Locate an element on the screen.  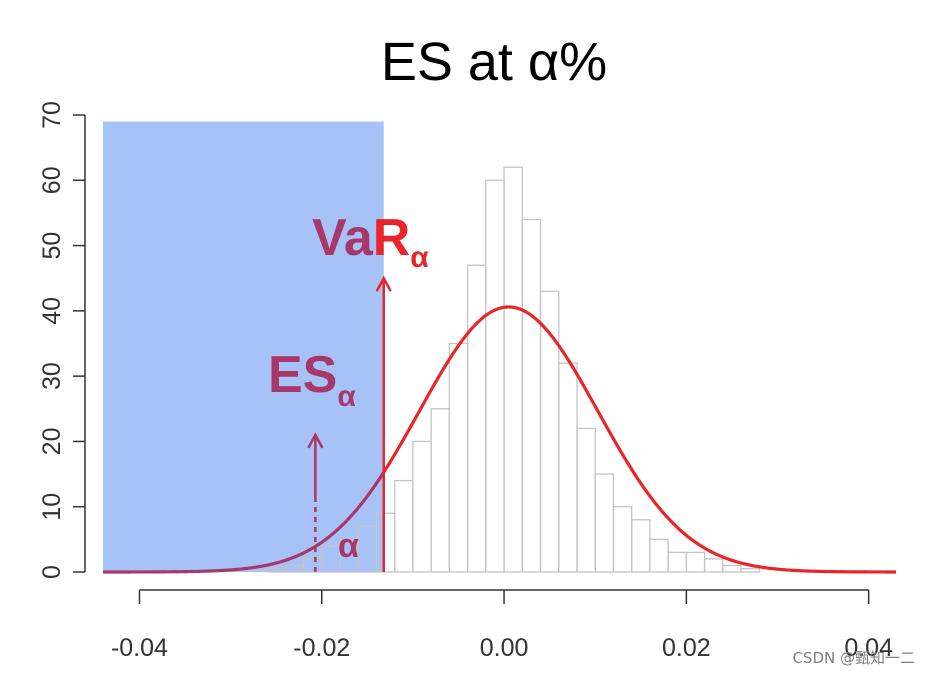
es-label: ESα is located at coordinates (312, 379).